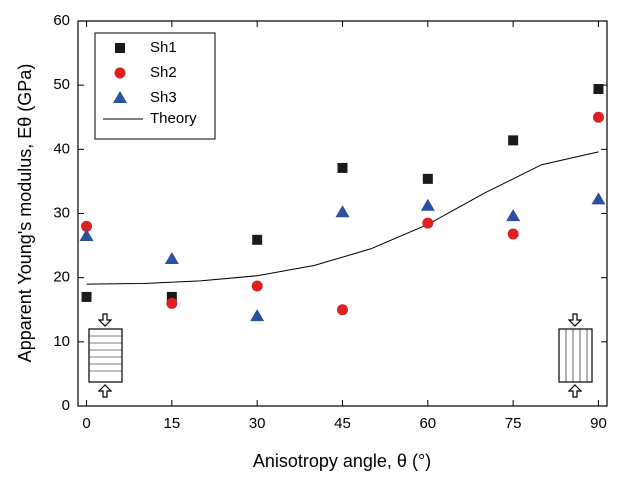 This screenshot has width=620, height=481. What do you see at coordinates (61, 277) in the screenshot?
I see `y-tick-label: 20` at bounding box center [61, 277].